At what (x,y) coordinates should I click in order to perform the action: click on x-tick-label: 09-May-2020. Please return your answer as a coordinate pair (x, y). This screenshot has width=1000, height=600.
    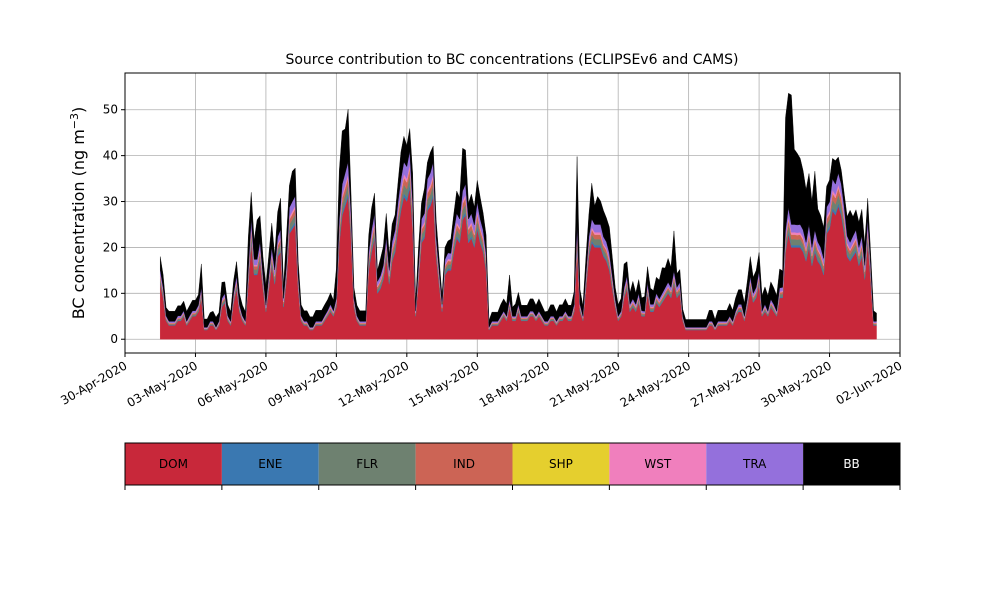
    Looking at the image, I should click on (302, 384).